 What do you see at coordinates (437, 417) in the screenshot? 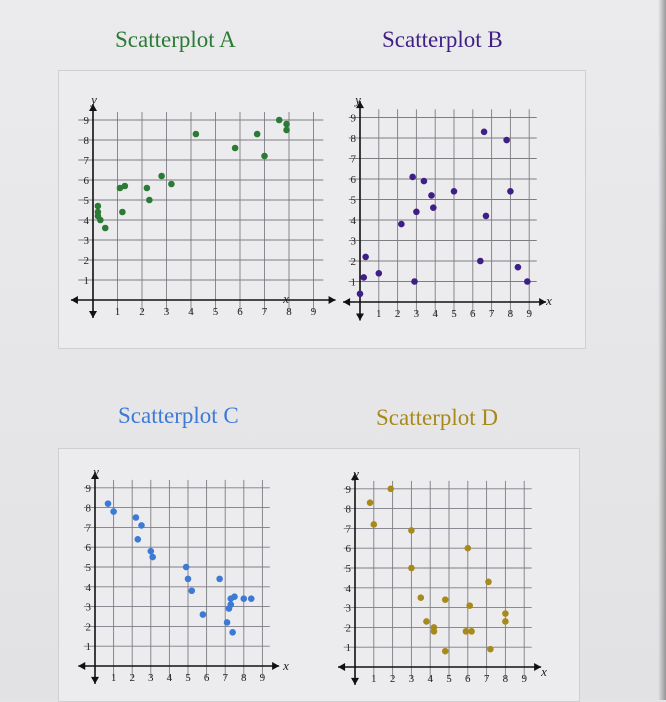
I see `scatterplot-d-title: Scatterplot D` at bounding box center [437, 417].